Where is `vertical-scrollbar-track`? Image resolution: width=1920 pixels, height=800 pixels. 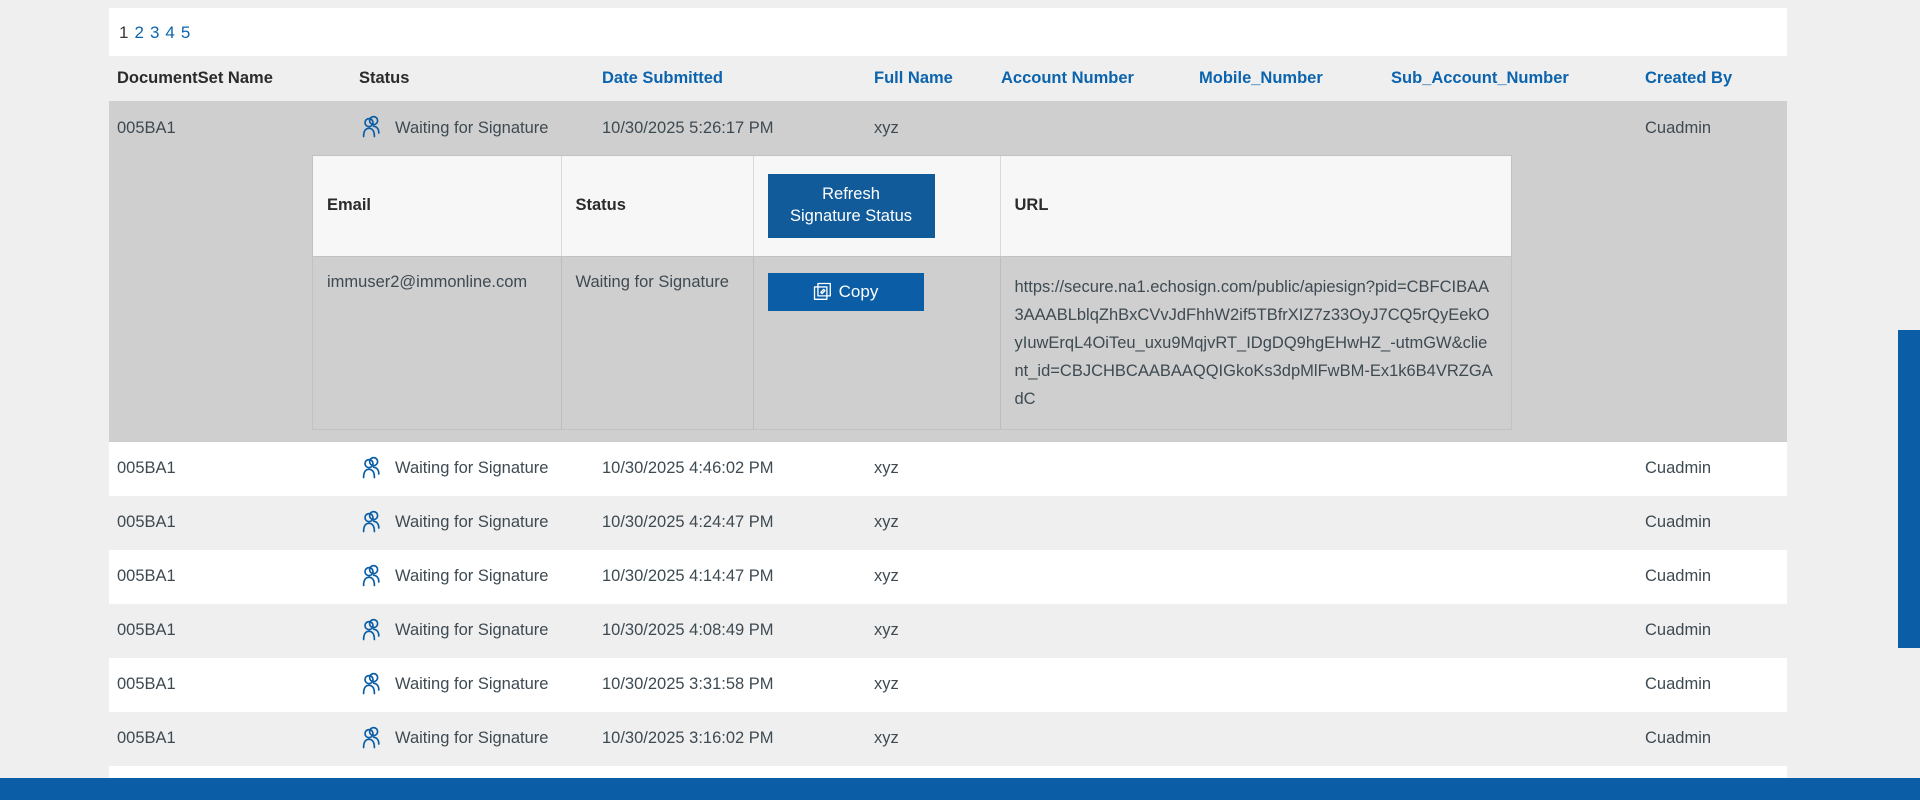 vertical-scrollbar-track is located at coordinates (1909, 400).